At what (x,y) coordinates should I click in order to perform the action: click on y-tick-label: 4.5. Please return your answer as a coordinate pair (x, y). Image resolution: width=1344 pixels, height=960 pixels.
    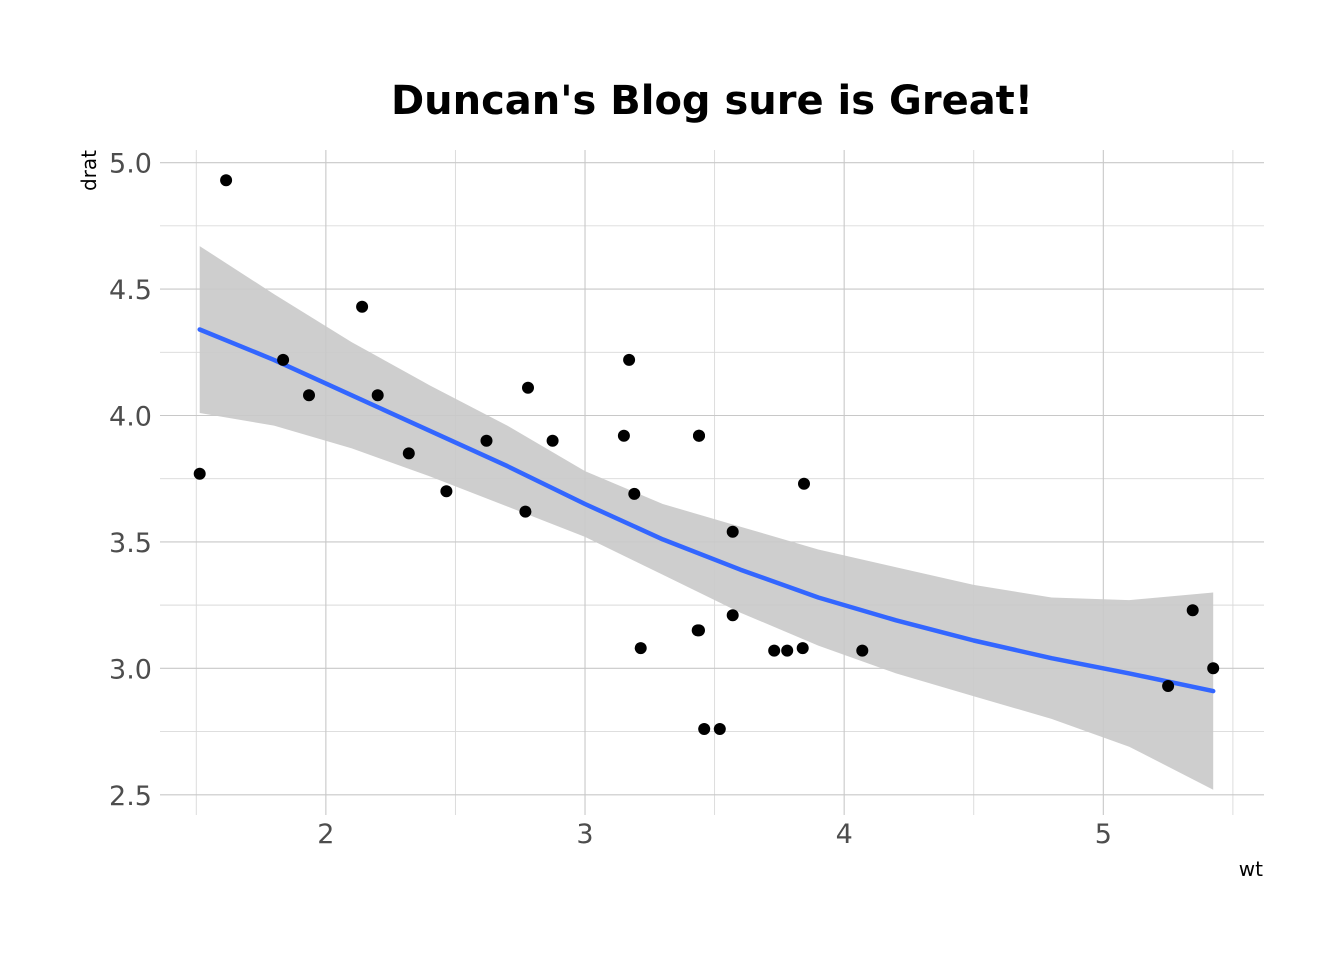
    Looking at the image, I should click on (130, 290).